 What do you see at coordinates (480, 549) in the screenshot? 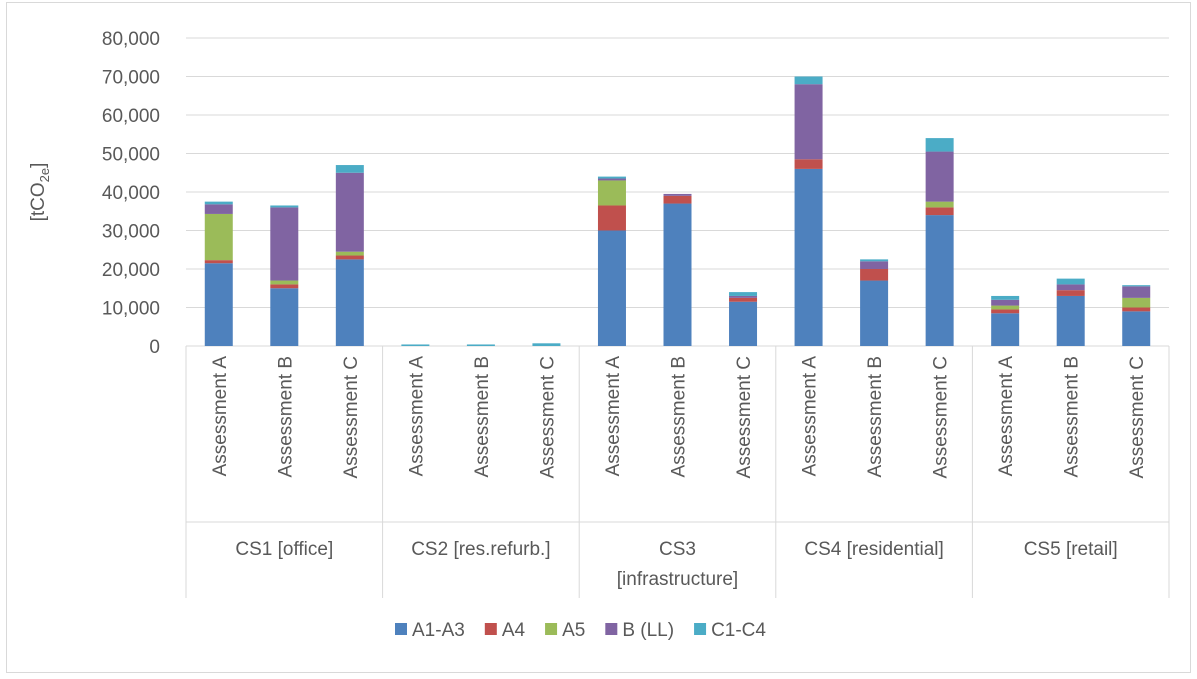
I see `group-label: CS2 [res.refurb.]` at bounding box center [480, 549].